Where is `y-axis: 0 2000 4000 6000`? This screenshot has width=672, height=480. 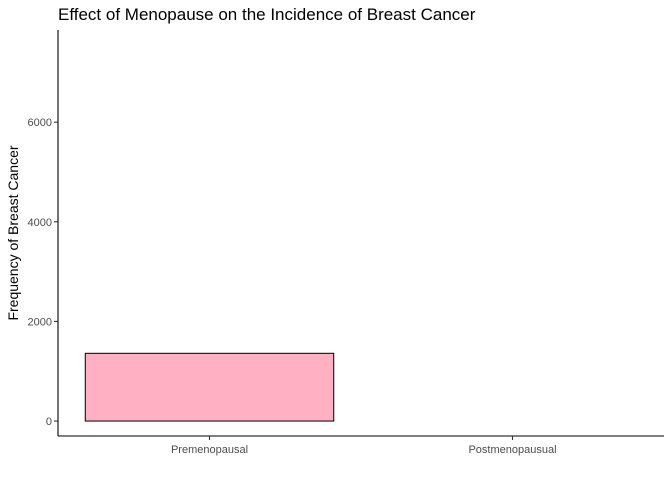
y-axis: 0 2000 4000 6000 is located at coordinates (43, 233).